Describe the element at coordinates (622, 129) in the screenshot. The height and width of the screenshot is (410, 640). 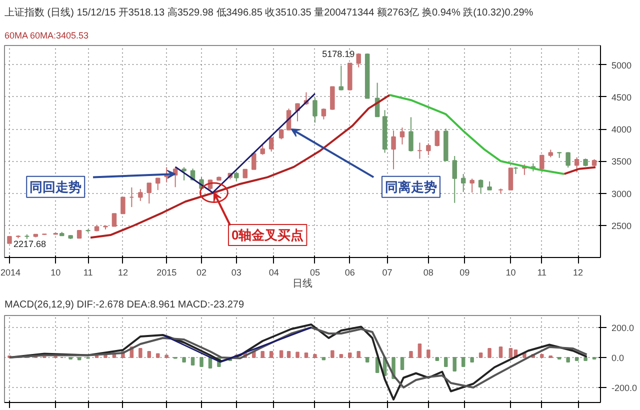
I see `y-tick-label: 4000` at that location.